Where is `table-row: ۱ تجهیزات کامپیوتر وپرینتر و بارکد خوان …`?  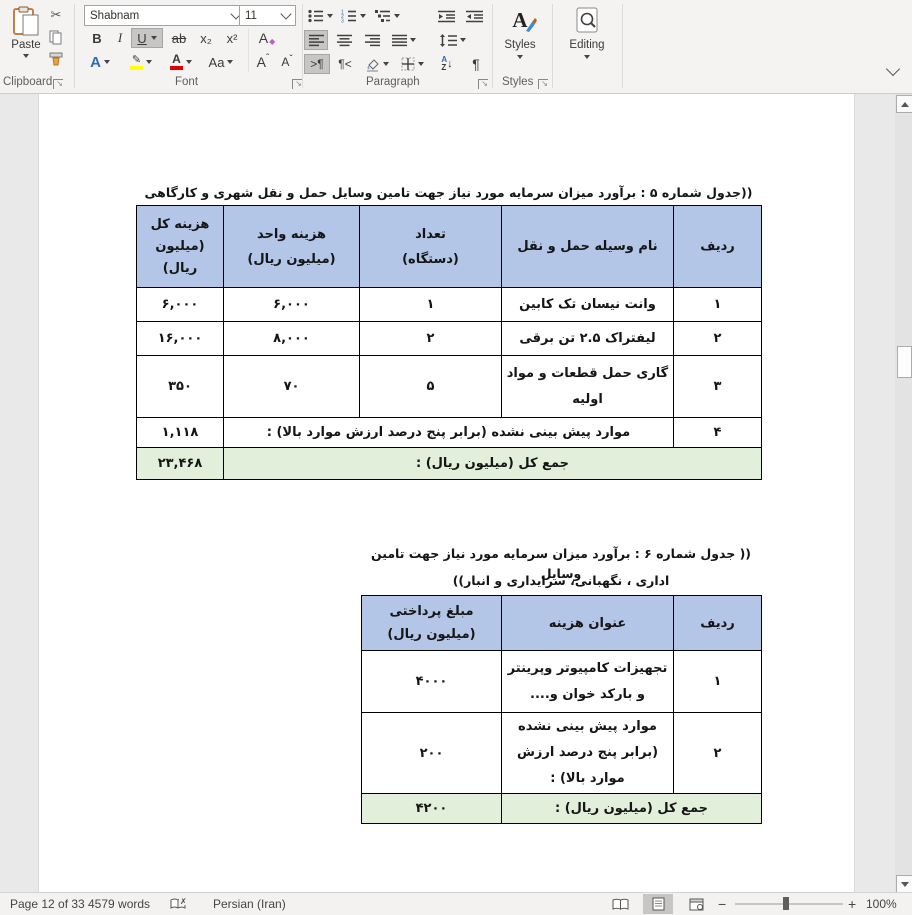
table-row: ۱ تجهیزات کامپیوتر وپرینتر و بارکد خوان … is located at coordinates (561, 681).